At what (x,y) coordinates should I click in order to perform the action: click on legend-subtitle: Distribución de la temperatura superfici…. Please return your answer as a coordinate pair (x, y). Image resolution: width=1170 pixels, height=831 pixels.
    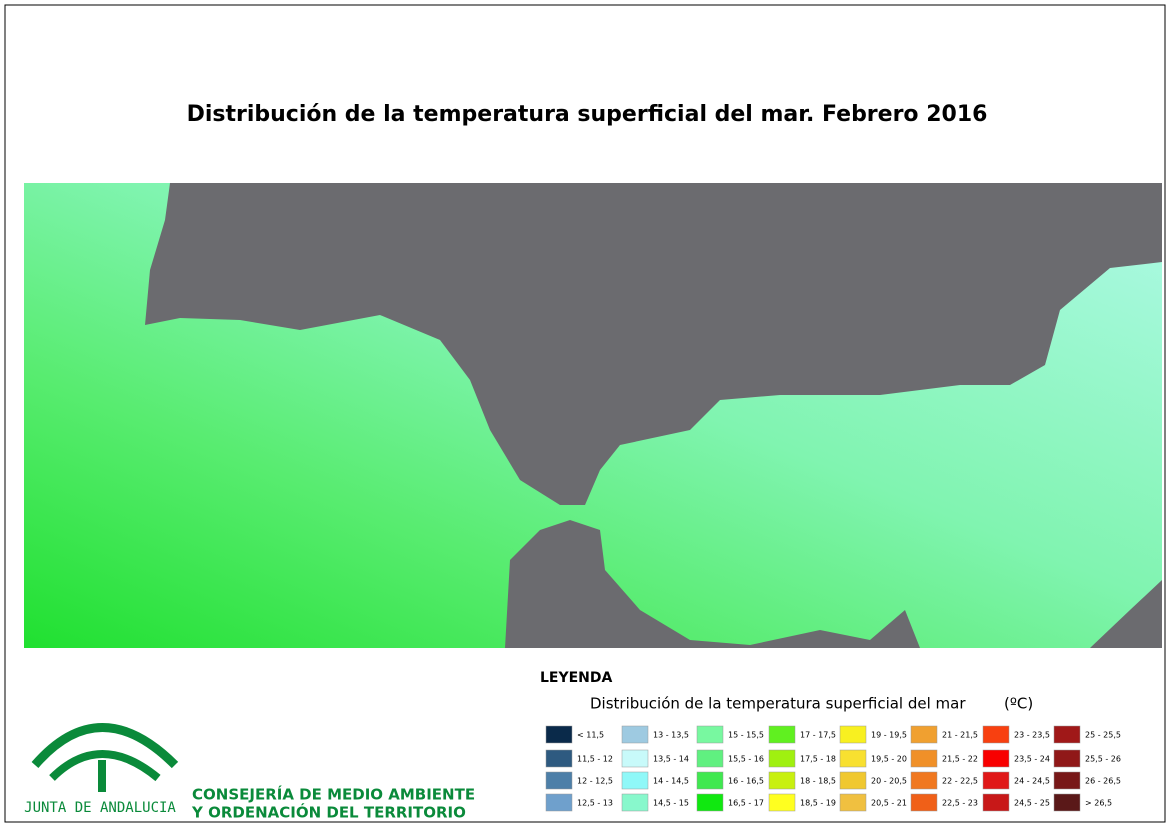
    Looking at the image, I should click on (778, 704).